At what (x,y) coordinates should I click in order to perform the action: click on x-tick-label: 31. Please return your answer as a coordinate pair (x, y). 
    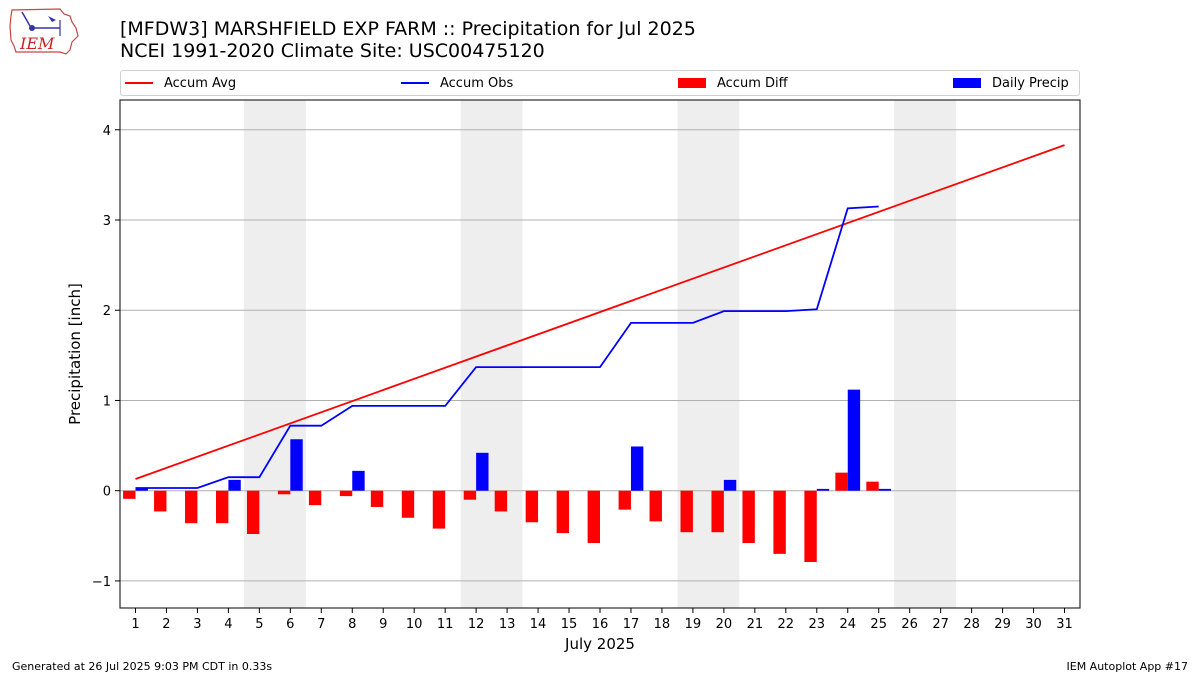
    Looking at the image, I should click on (1064, 624).